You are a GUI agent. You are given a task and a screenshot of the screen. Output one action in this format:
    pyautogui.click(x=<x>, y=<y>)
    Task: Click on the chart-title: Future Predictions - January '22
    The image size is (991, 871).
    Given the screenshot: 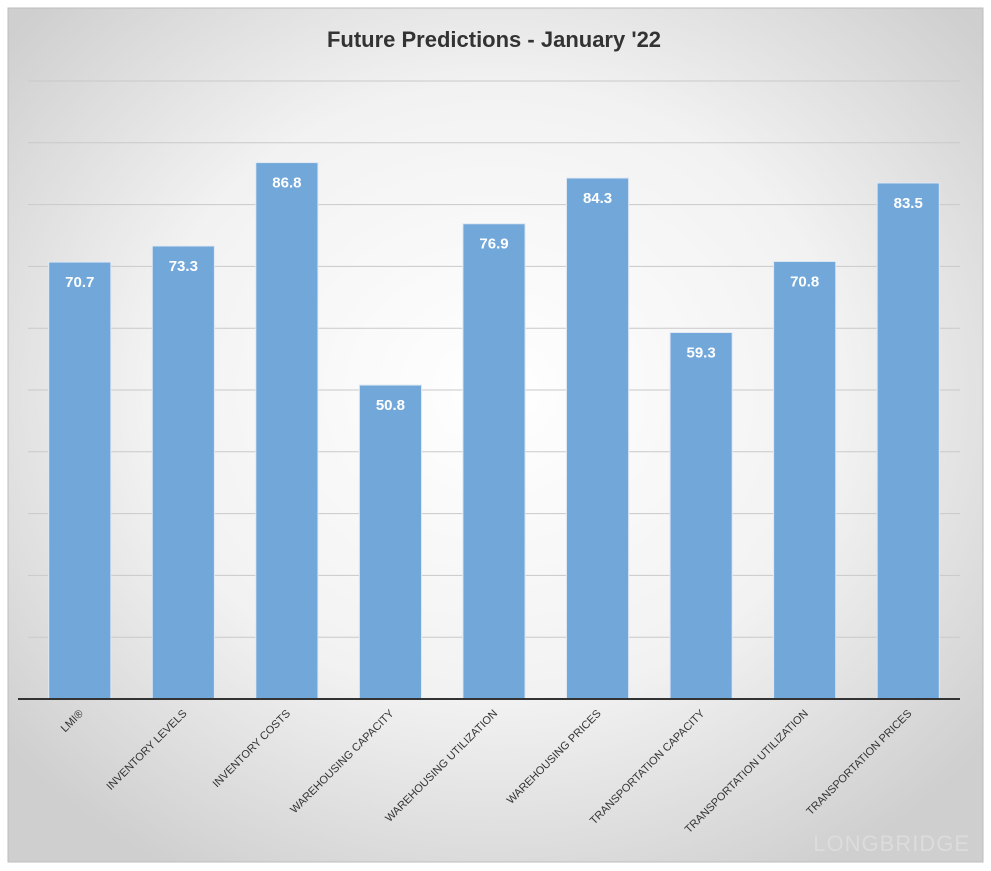 What is the action you would take?
    pyautogui.click(x=494, y=39)
    